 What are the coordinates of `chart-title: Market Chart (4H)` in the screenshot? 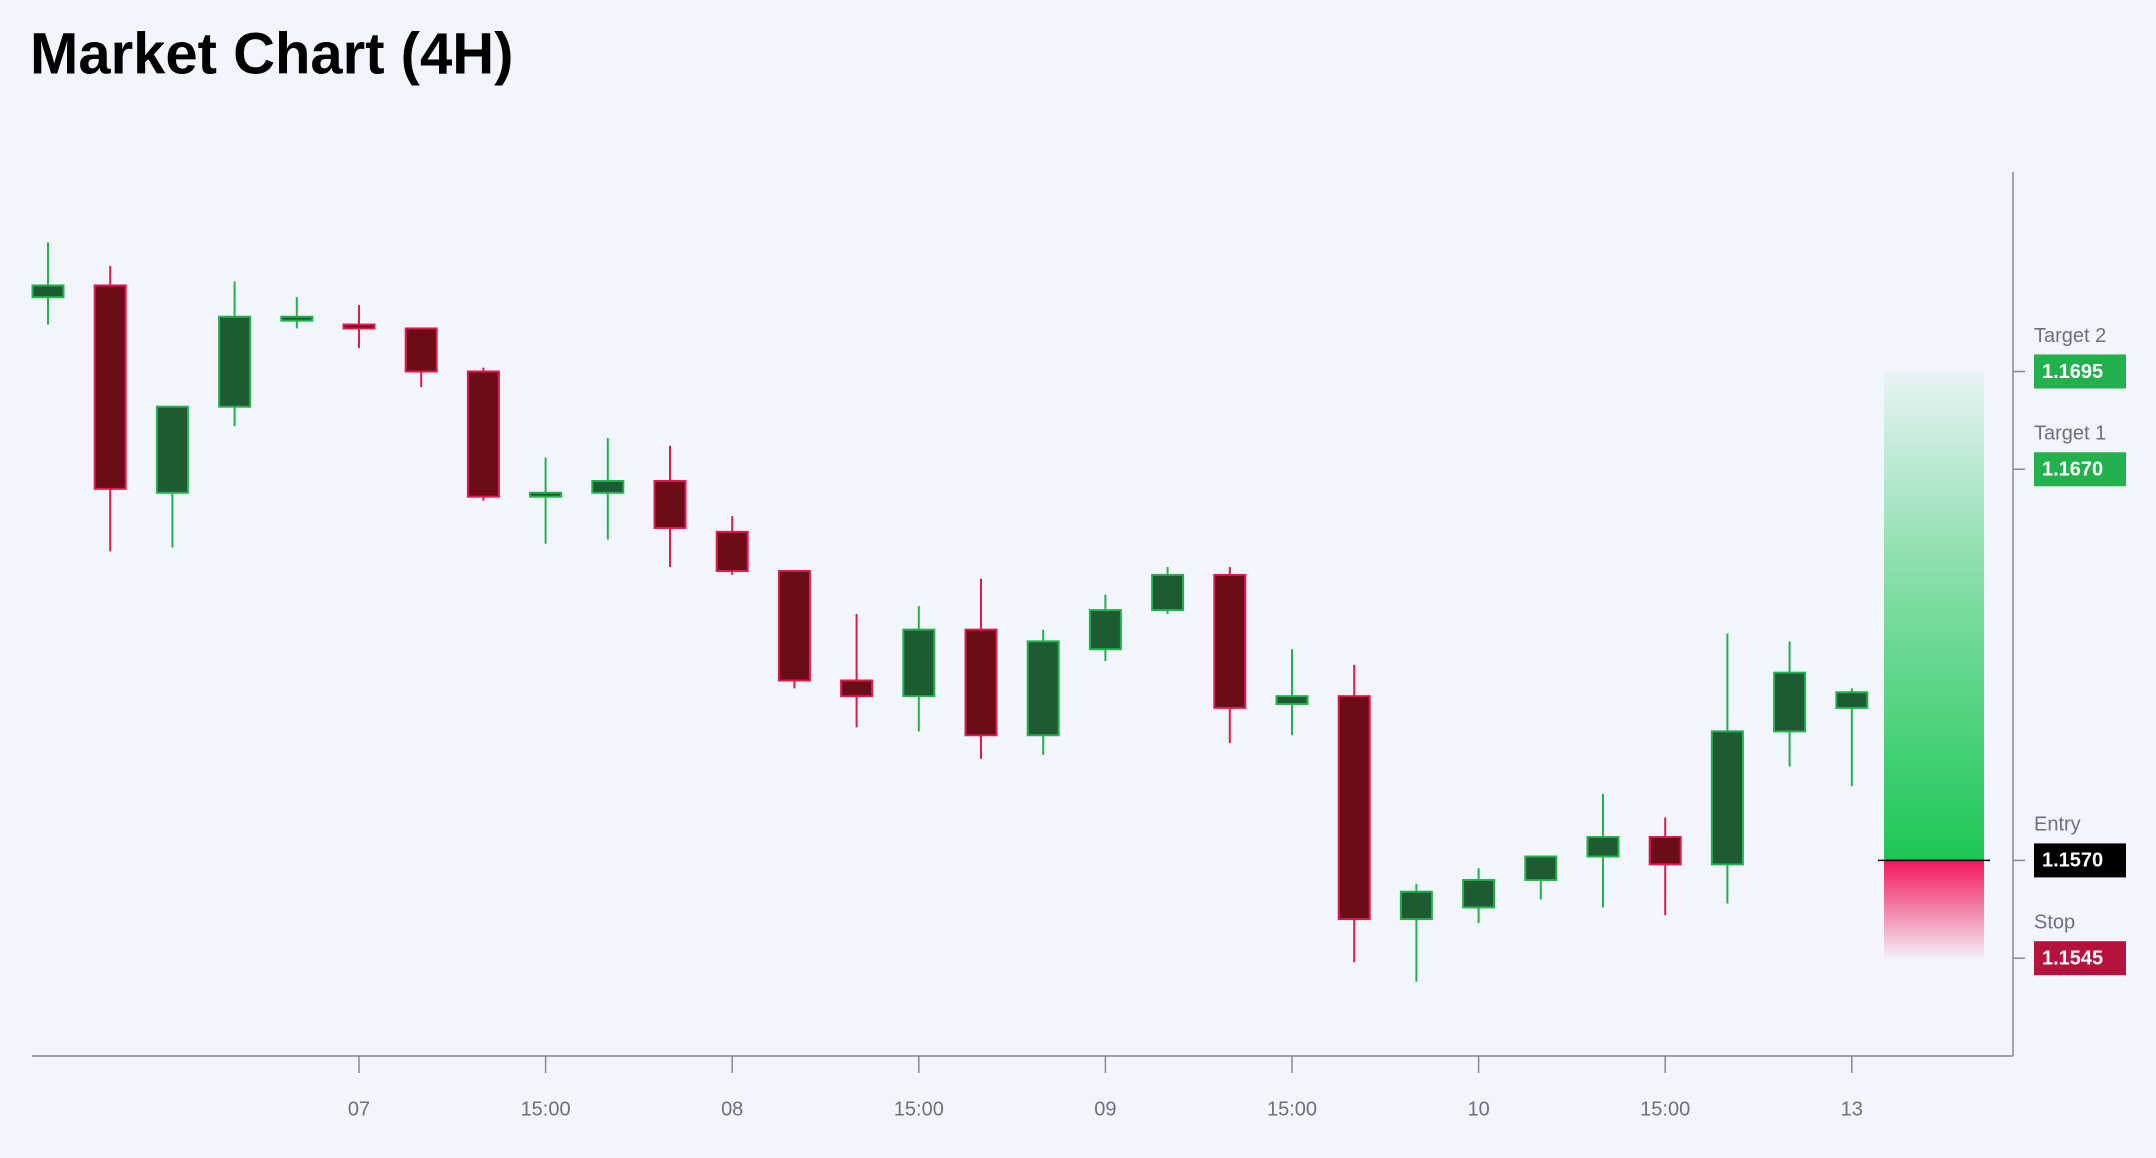 It's located at (271, 53).